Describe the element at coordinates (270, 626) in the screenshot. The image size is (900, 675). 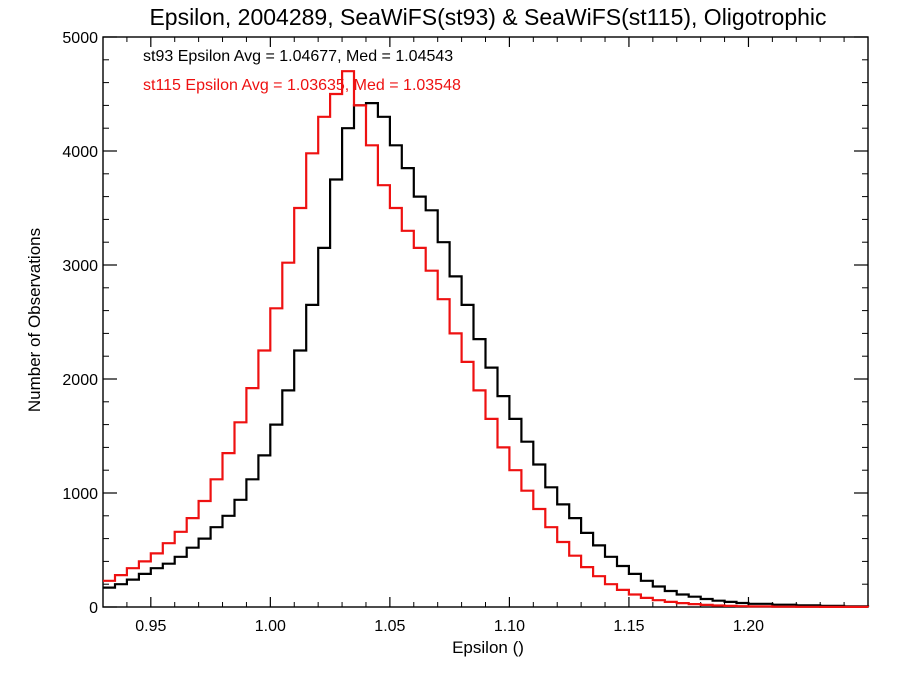
I see `x-tick-label: 1.00` at that location.